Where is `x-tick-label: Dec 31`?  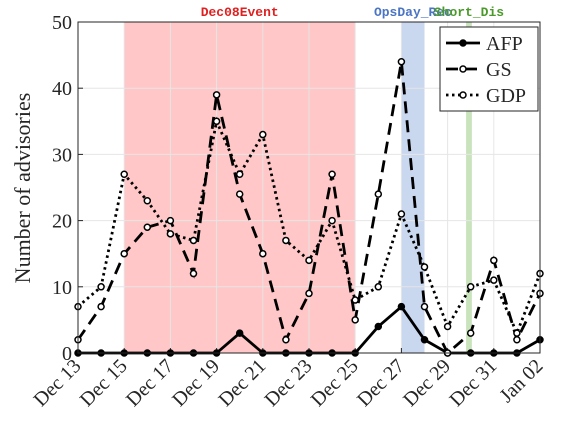 x-tick-label: Dec 31 is located at coordinates (473, 383).